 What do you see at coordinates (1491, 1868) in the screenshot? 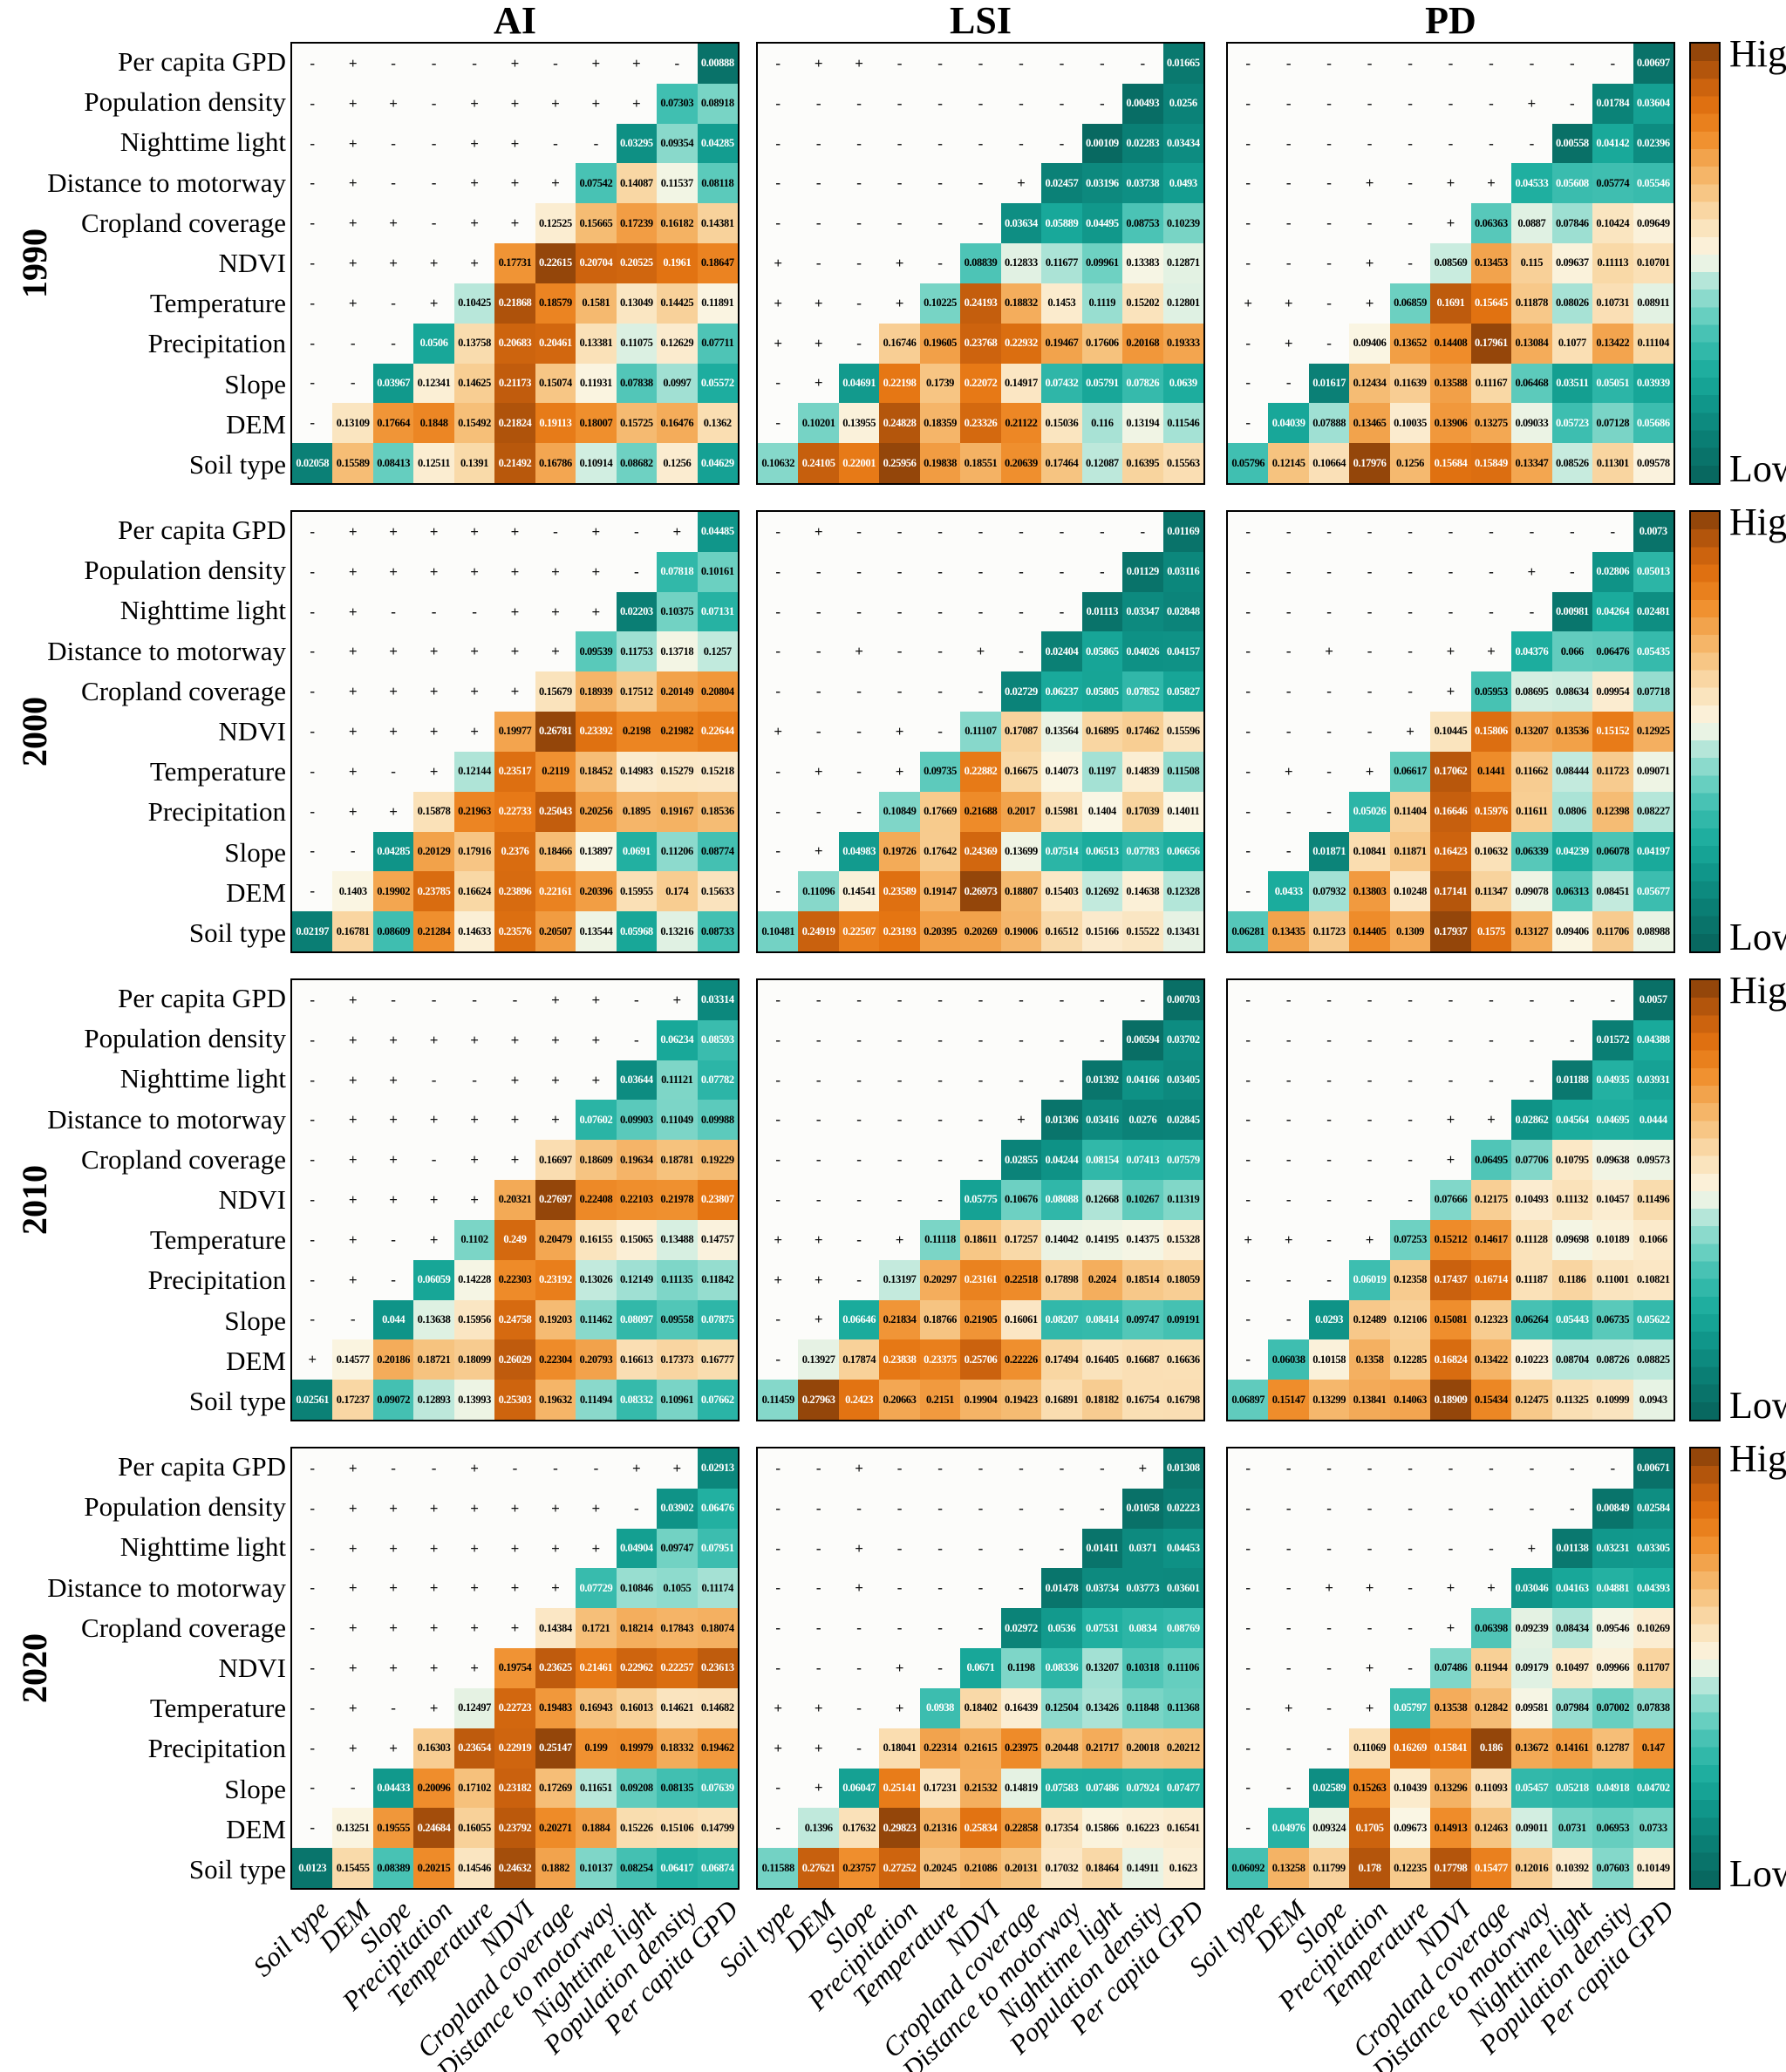
I see `matrix-cell-value: 0.15477` at bounding box center [1491, 1868].